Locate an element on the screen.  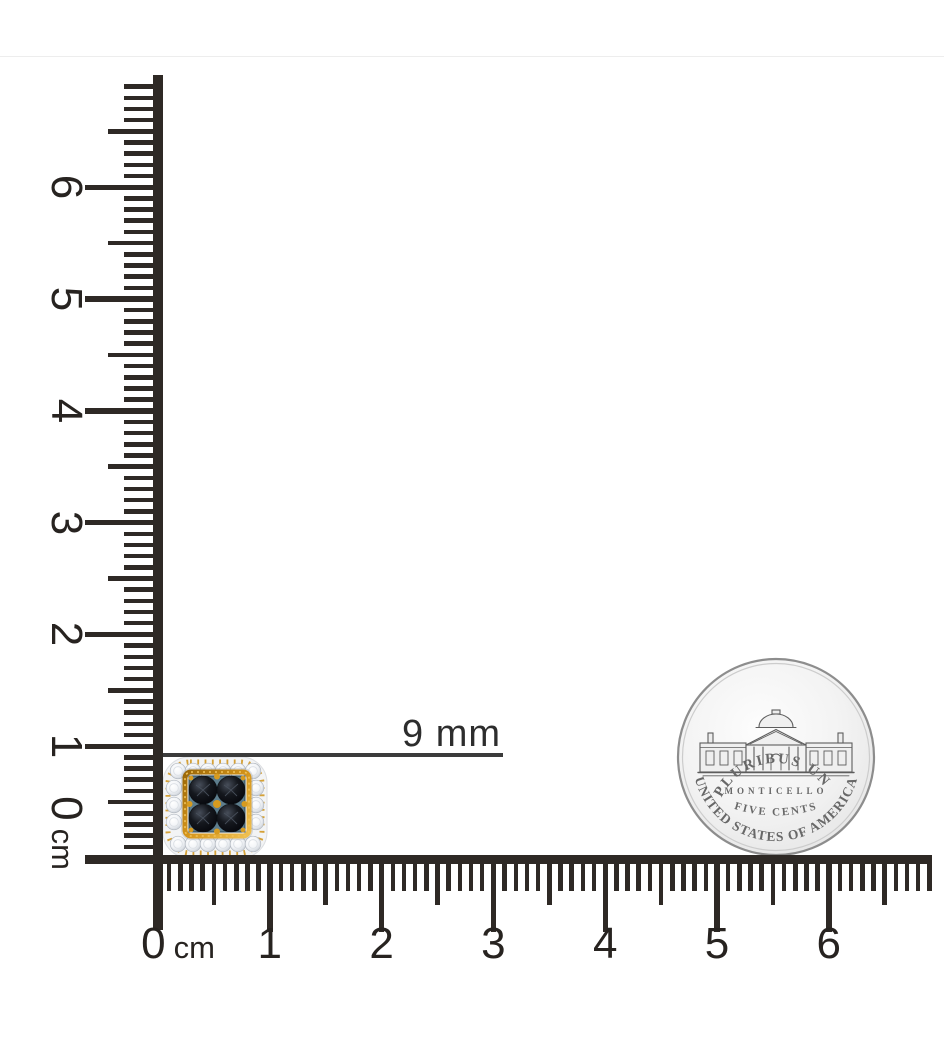
gold-frame-highlight is located at coordinates (217, 804).